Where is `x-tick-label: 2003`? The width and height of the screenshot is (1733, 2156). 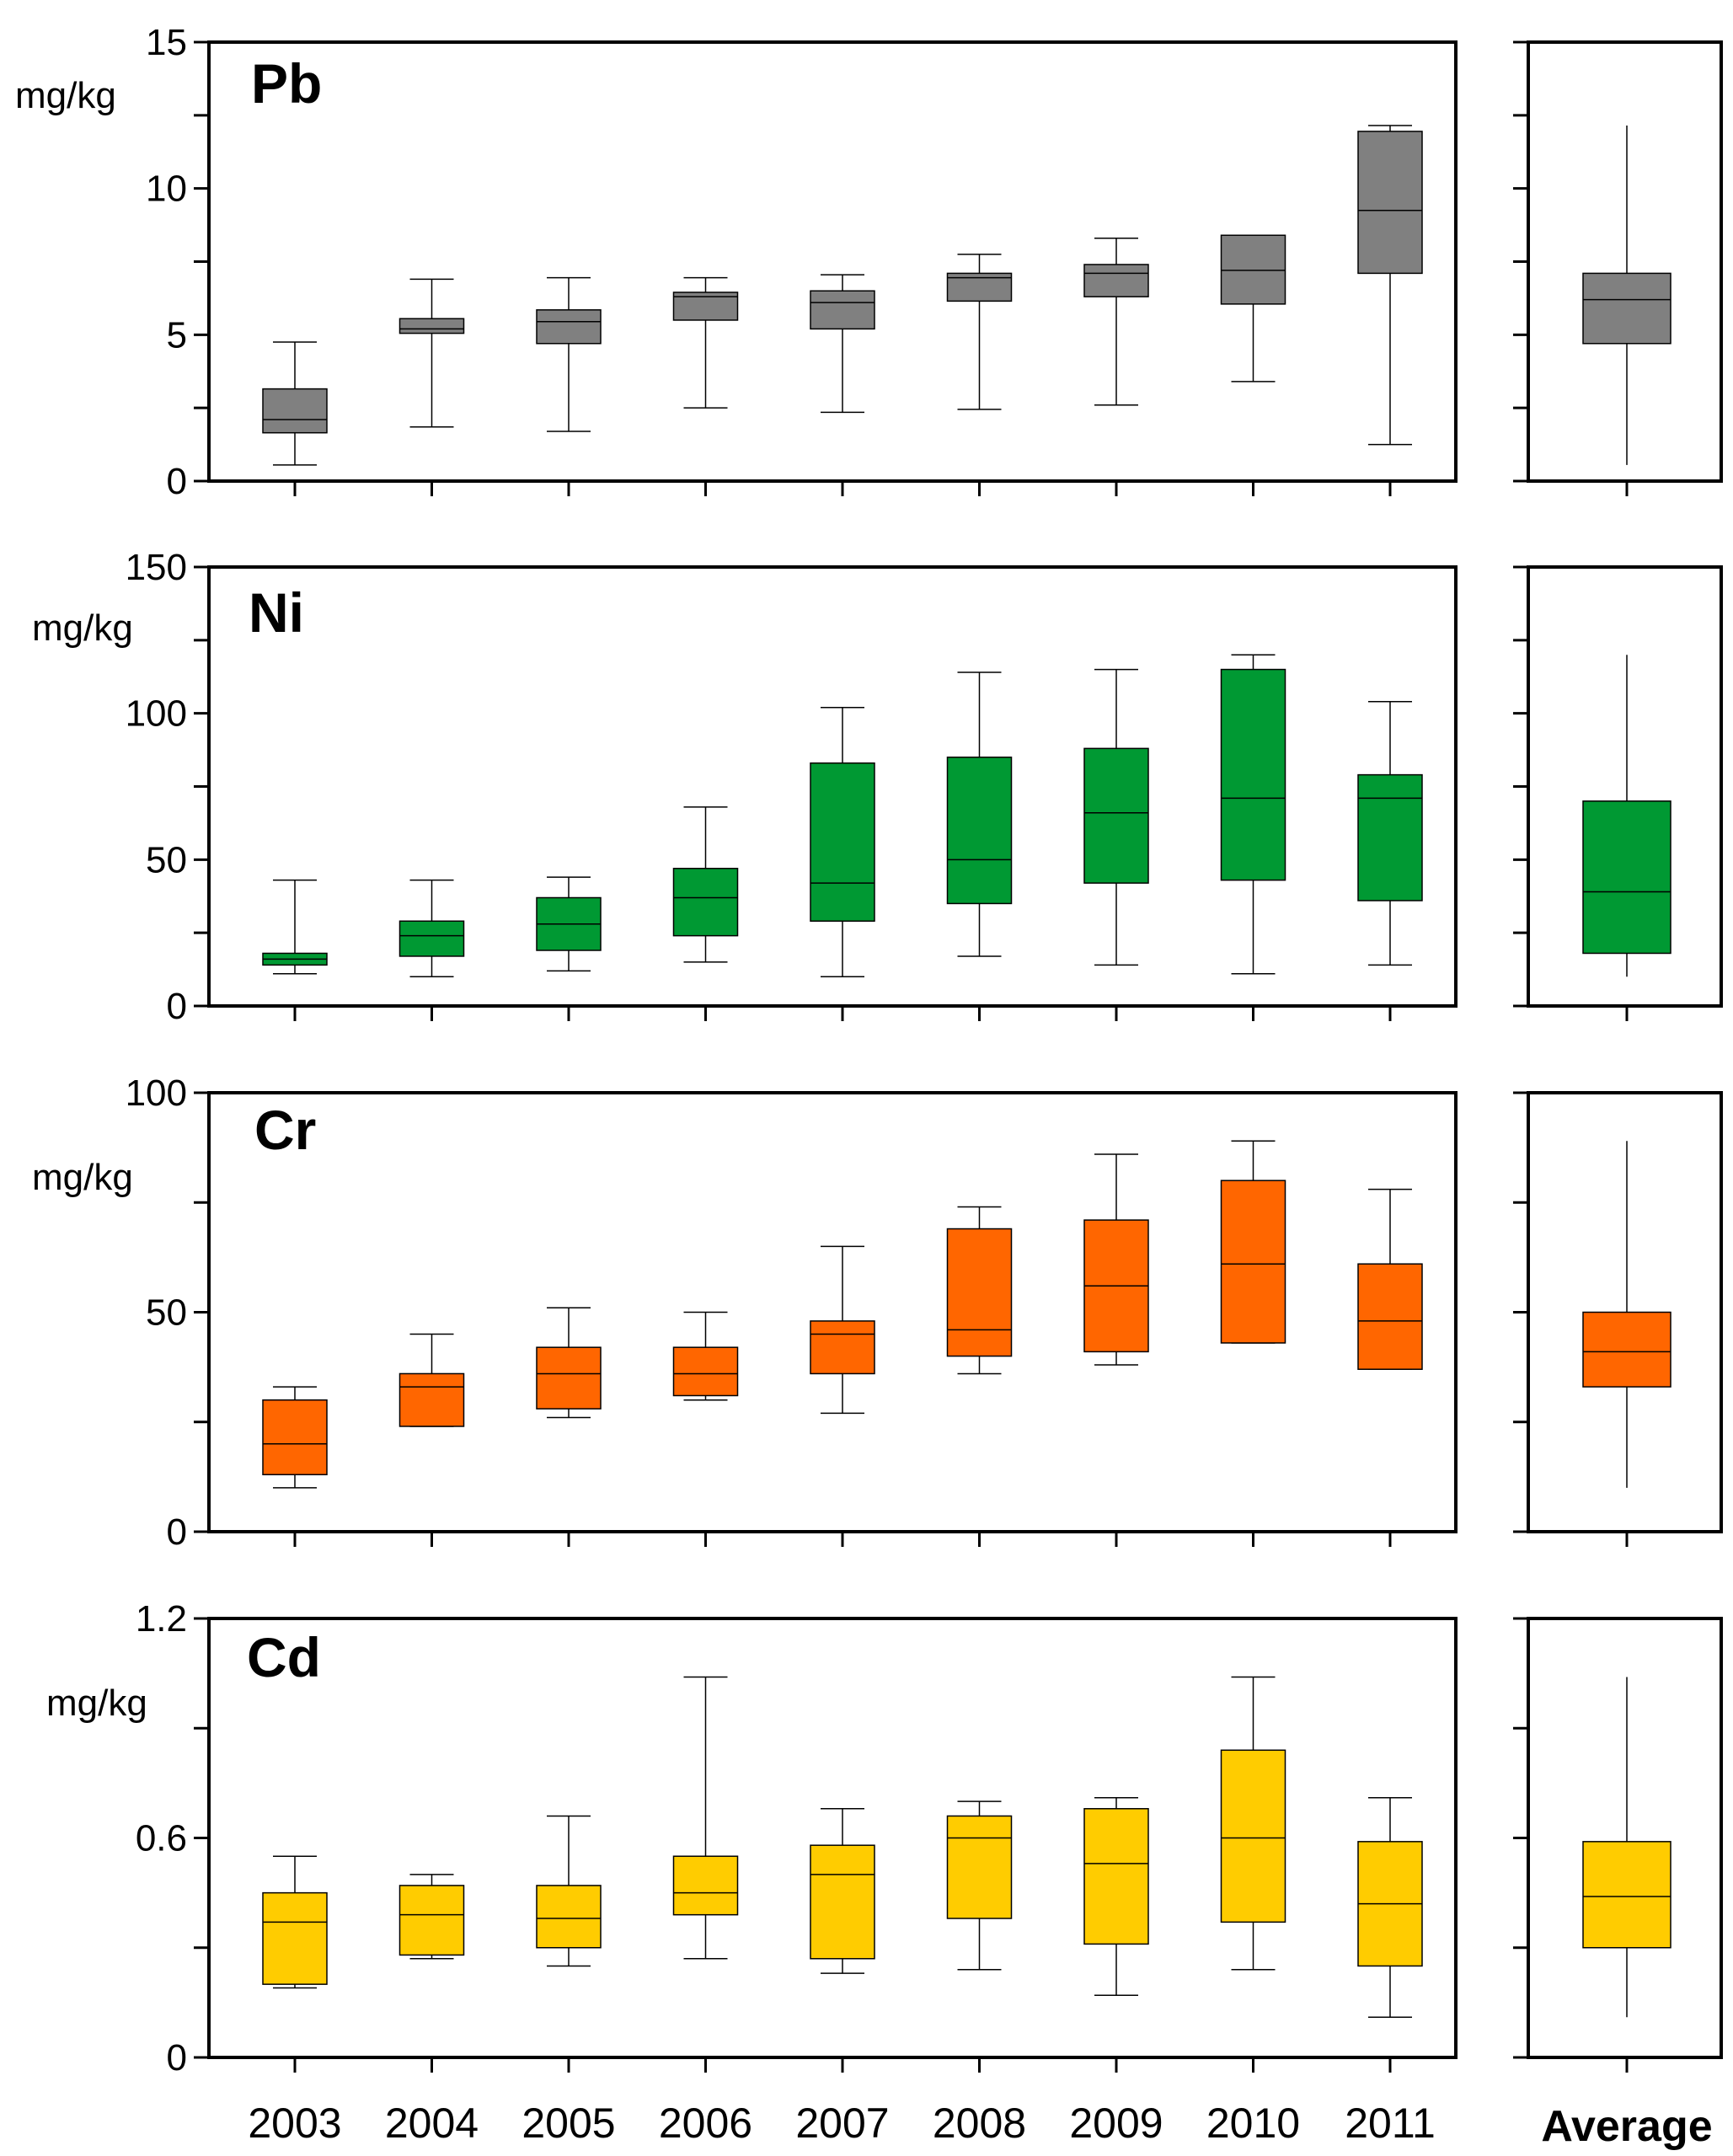
x-tick-label: 2003 is located at coordinates (294, 2123).